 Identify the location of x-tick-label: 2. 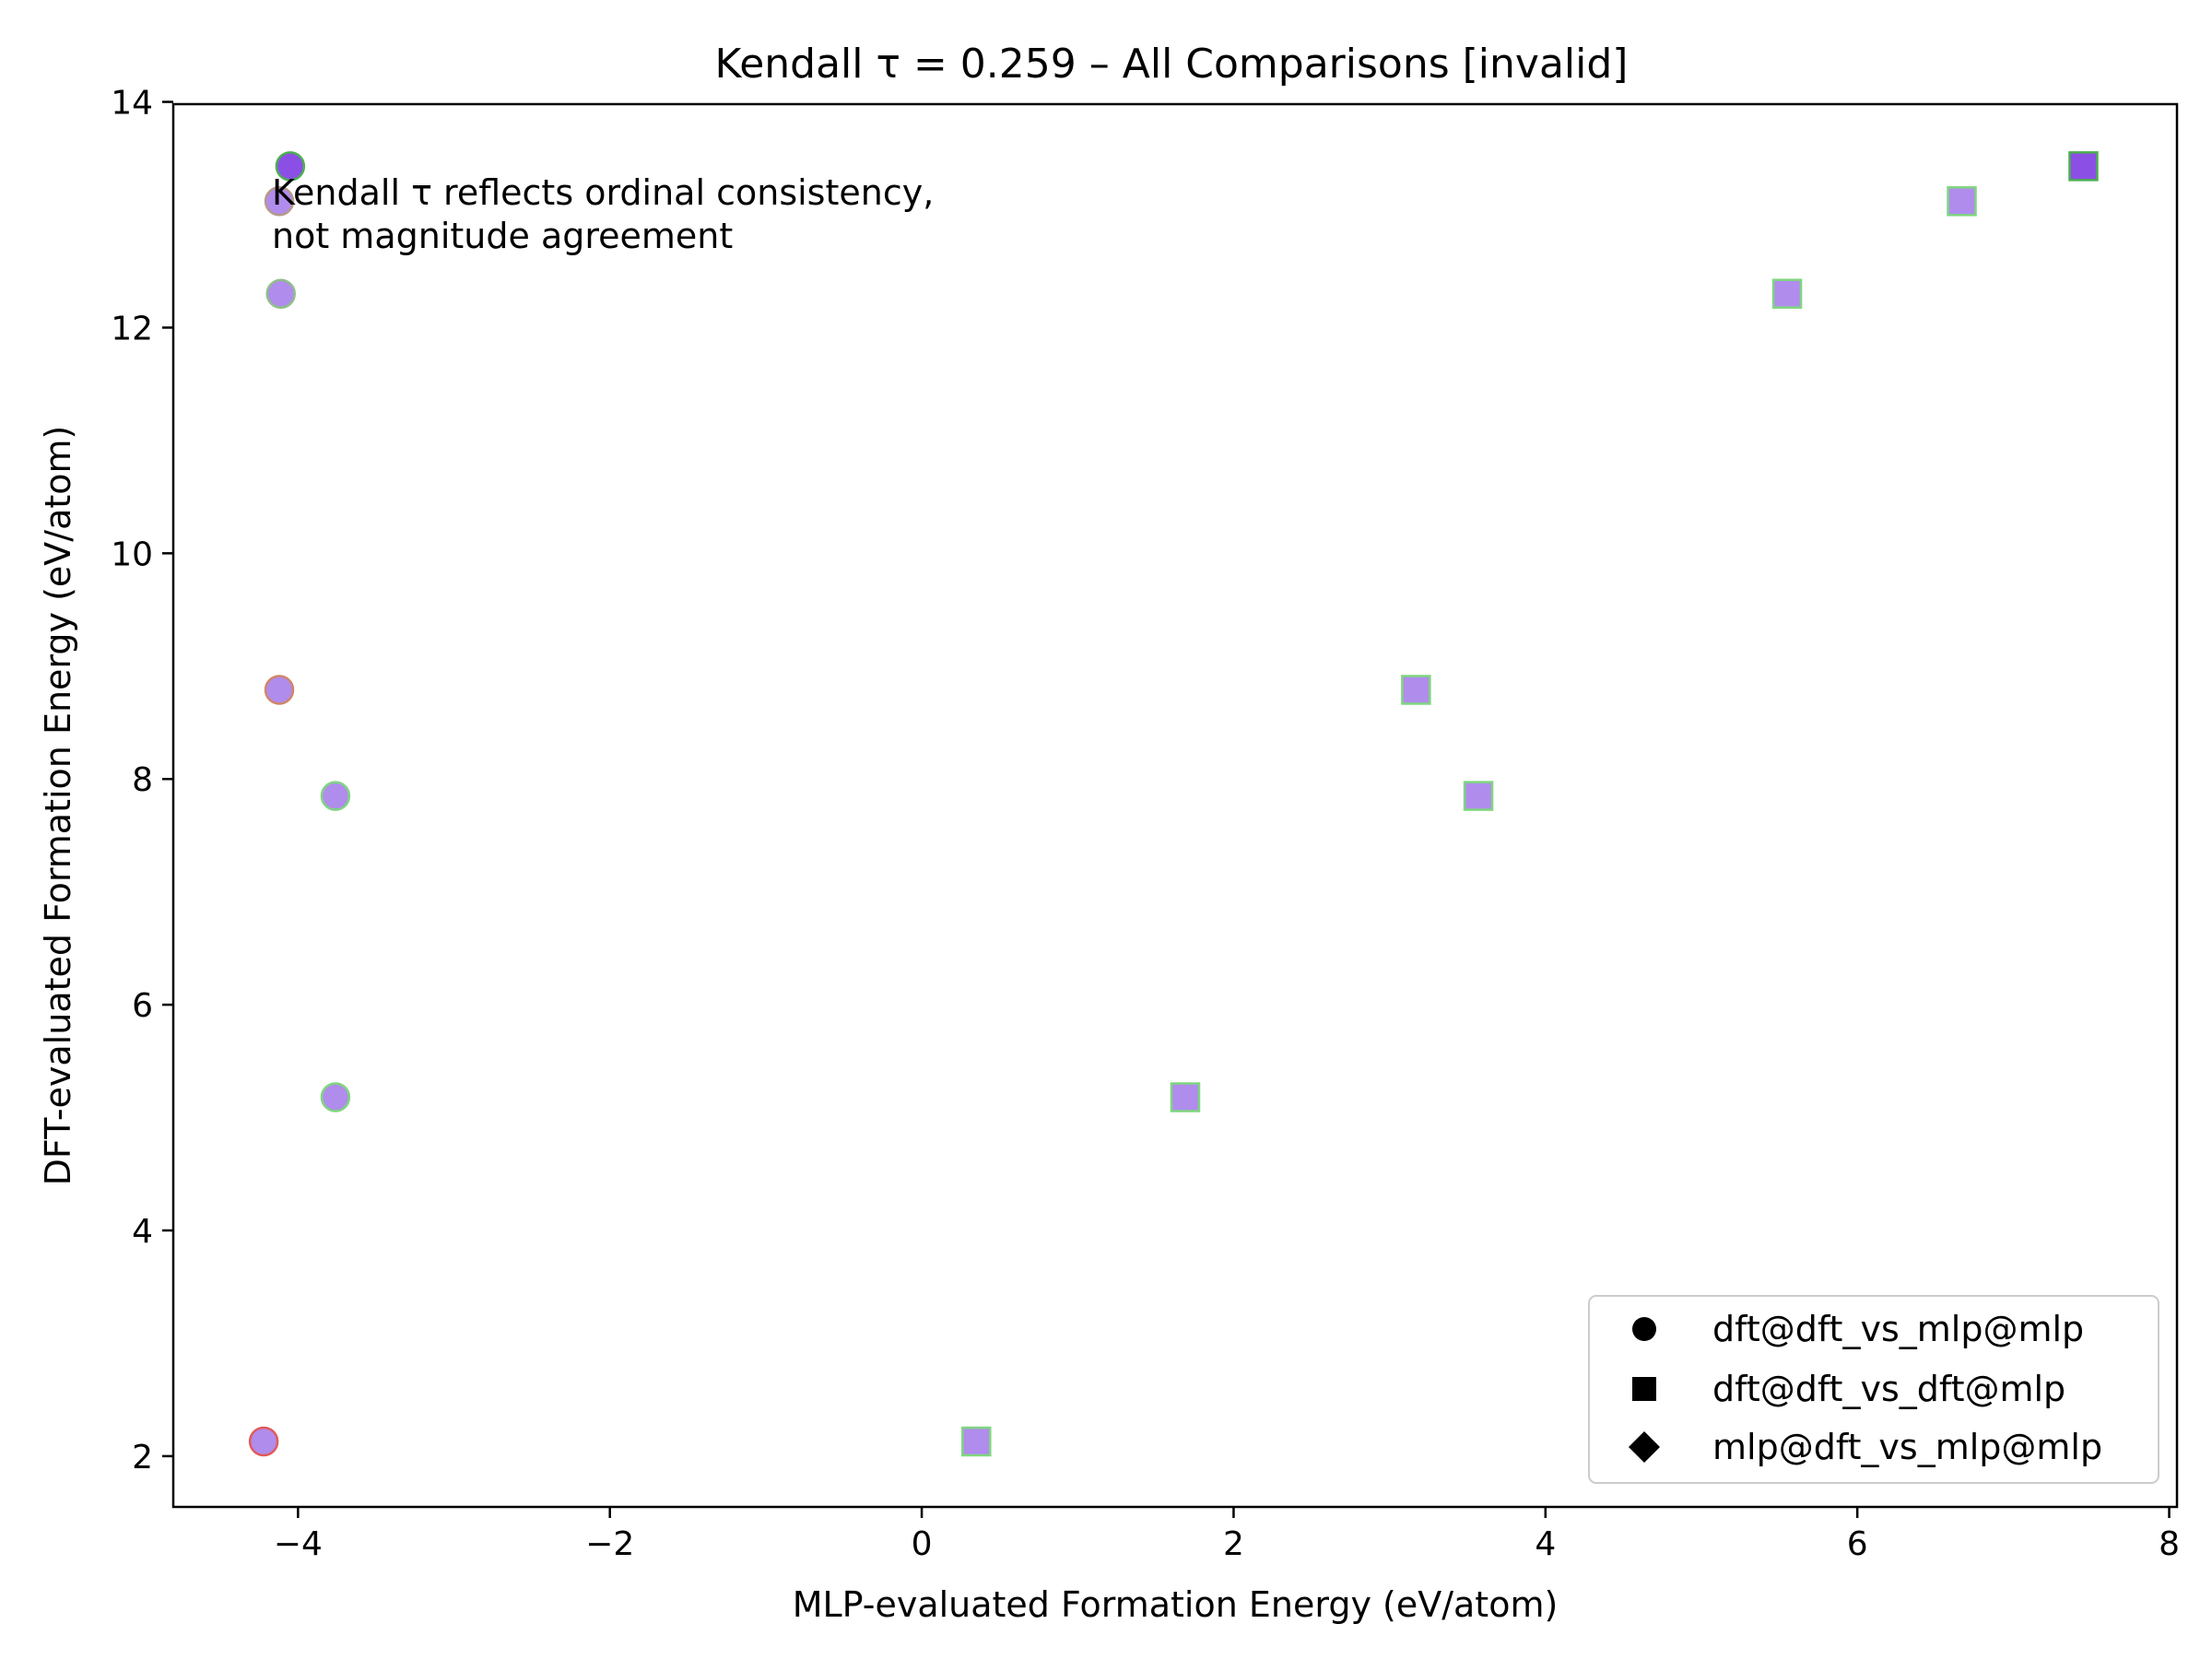
(1233, 1544).